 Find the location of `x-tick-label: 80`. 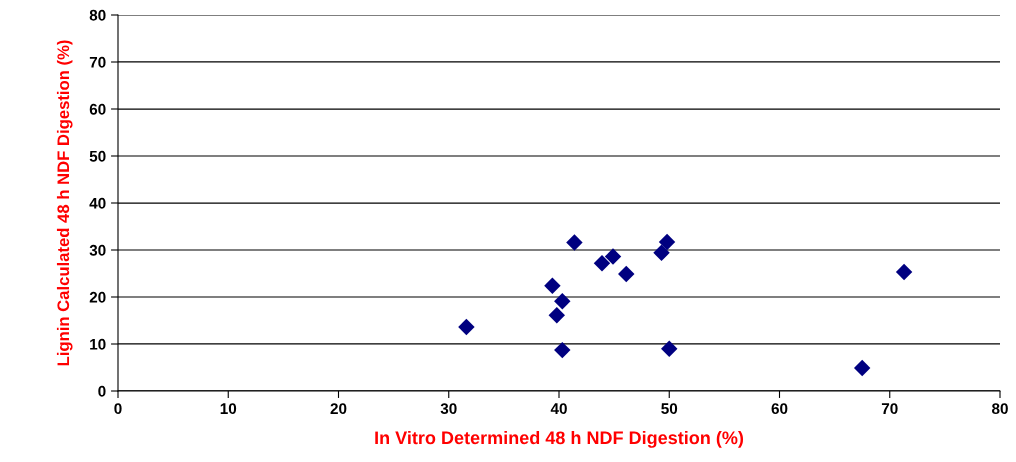

x-tick-label: 80 is located at coordinates (999, 409).